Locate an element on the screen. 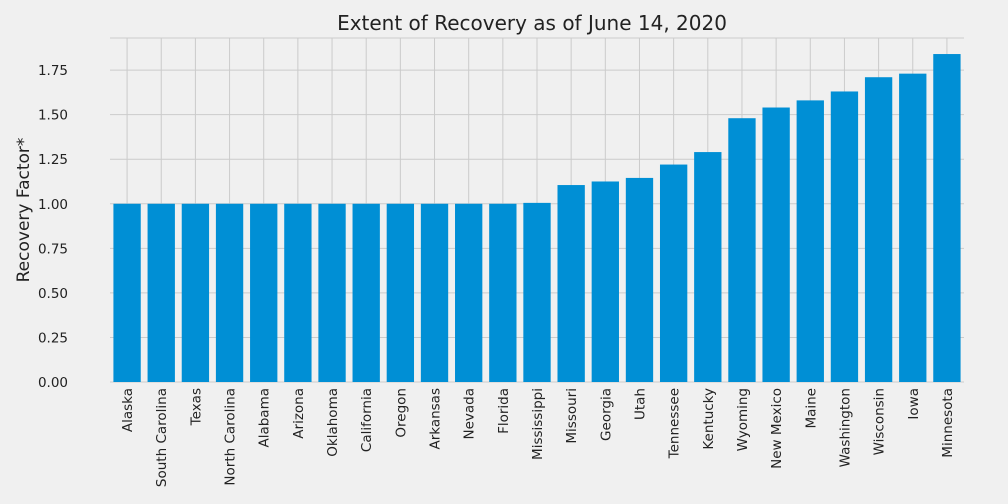 The height and width of the screenshot is (504, 1008). x-tick-label: California is located at coordinates (367, 420).